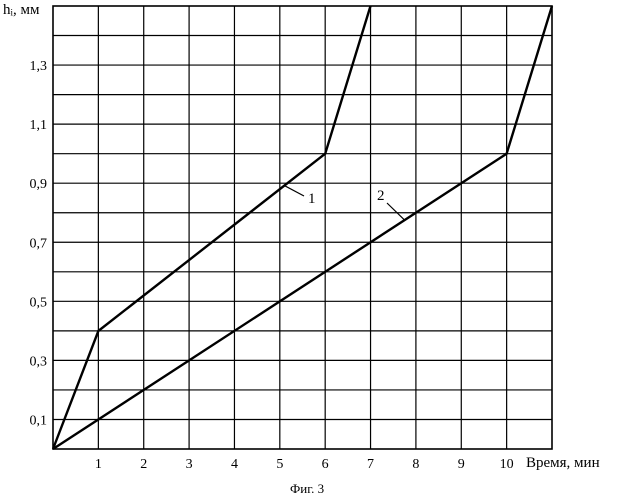 This screenshot has width=617, height=500. Describe the element at coordinates (39, 184) in the screenshot. I see `y-tick-label: 0,9` at that location.